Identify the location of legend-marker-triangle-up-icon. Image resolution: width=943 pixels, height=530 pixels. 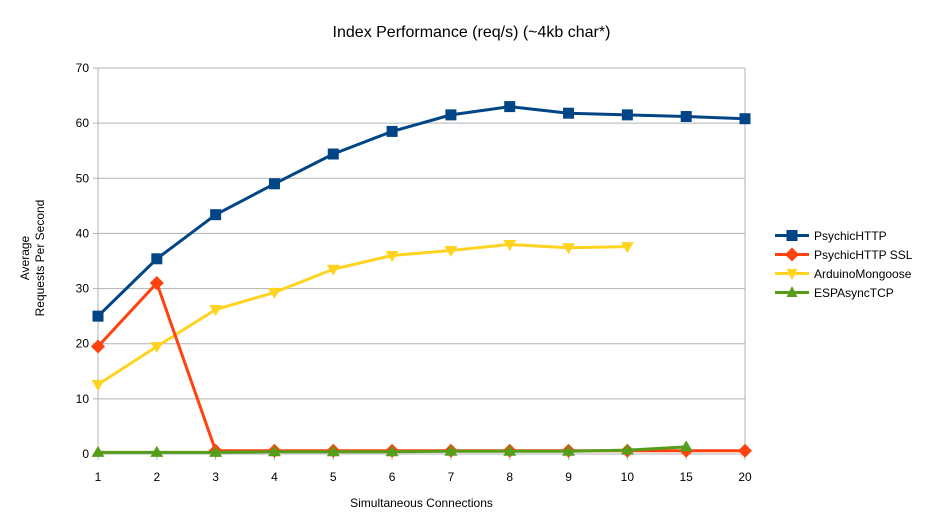
(792, 291).